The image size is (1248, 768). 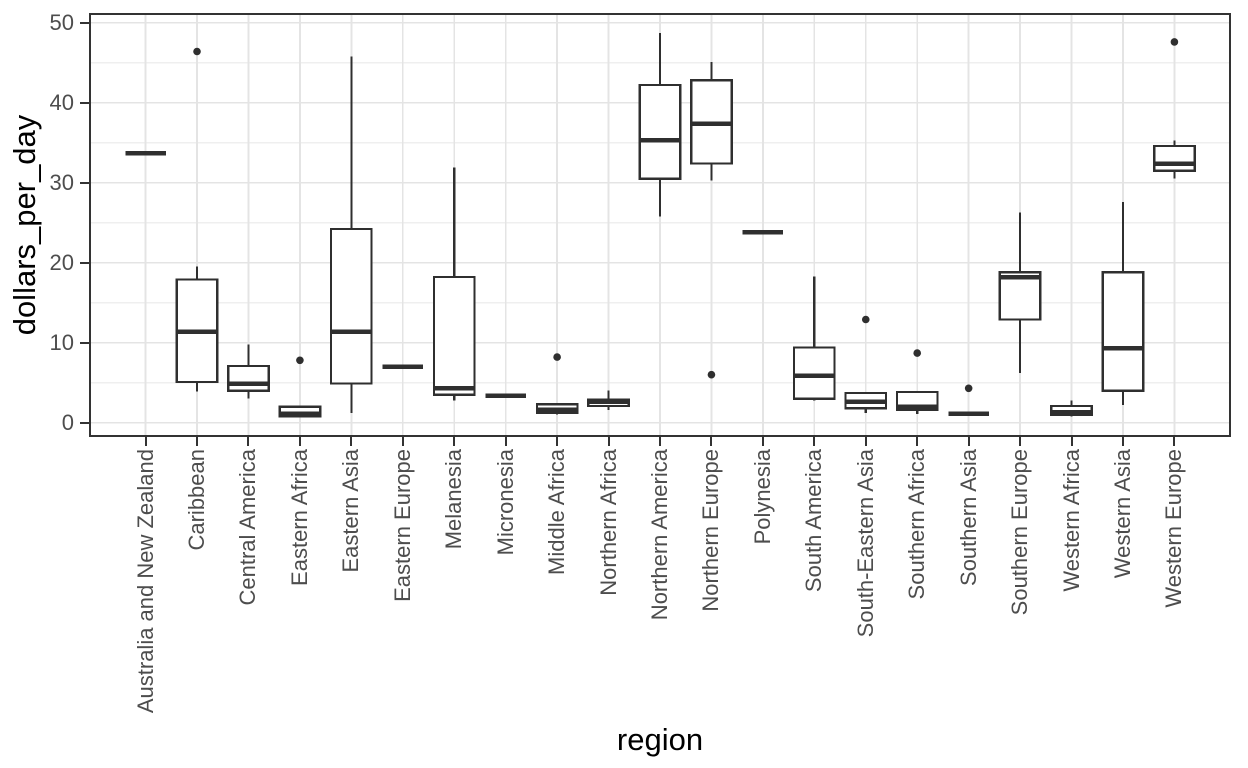 What do you see at coordinates (197, 500) in the screenshot?
I see `x-tick-label: Caribbean` at bounding box center [197, 500].